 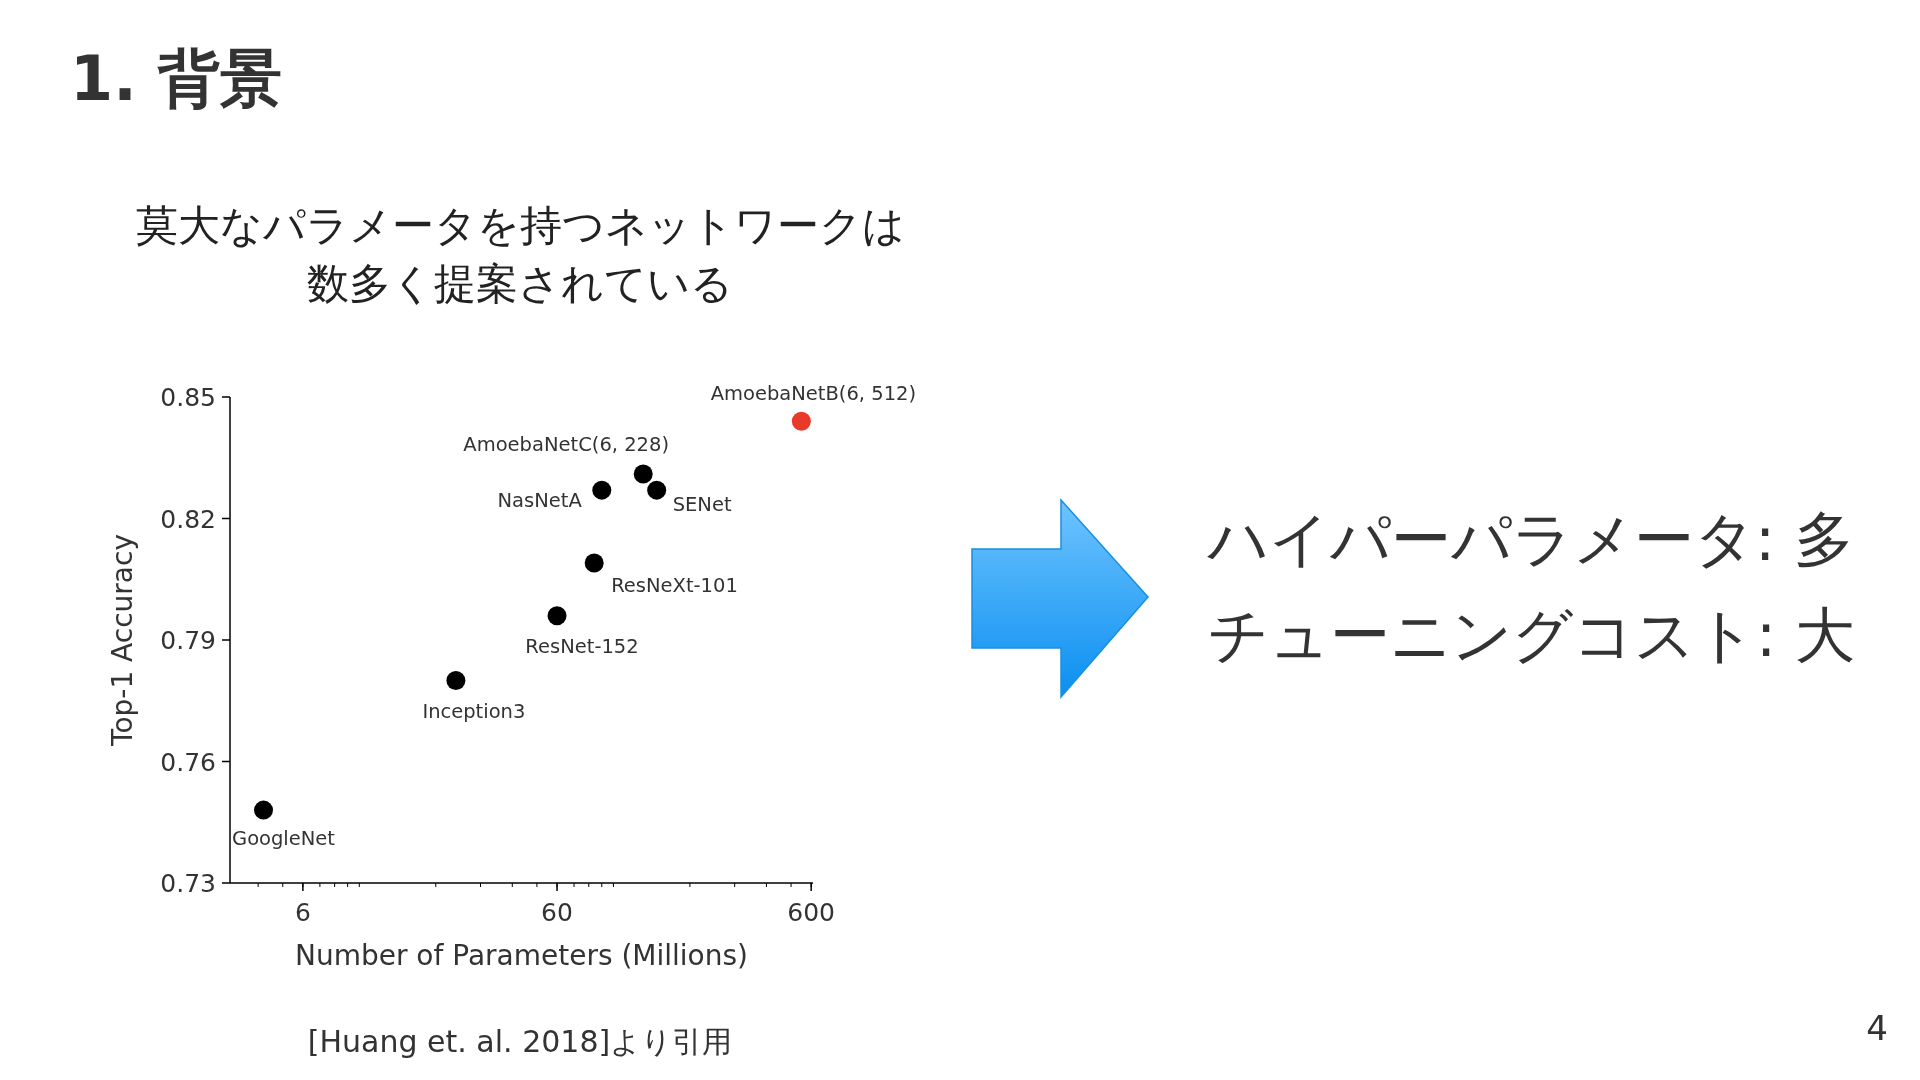 I want to click on y-axis-title: Top-1 Accuracy, so click(x=122, y=640).